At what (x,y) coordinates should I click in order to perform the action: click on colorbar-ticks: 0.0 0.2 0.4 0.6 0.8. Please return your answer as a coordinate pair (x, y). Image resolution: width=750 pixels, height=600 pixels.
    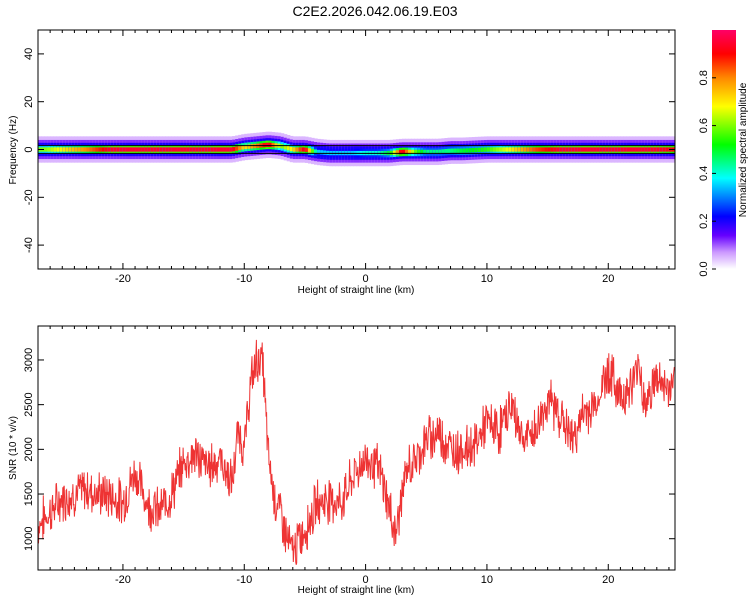
    Looking at the image, I should click on (707, 173).